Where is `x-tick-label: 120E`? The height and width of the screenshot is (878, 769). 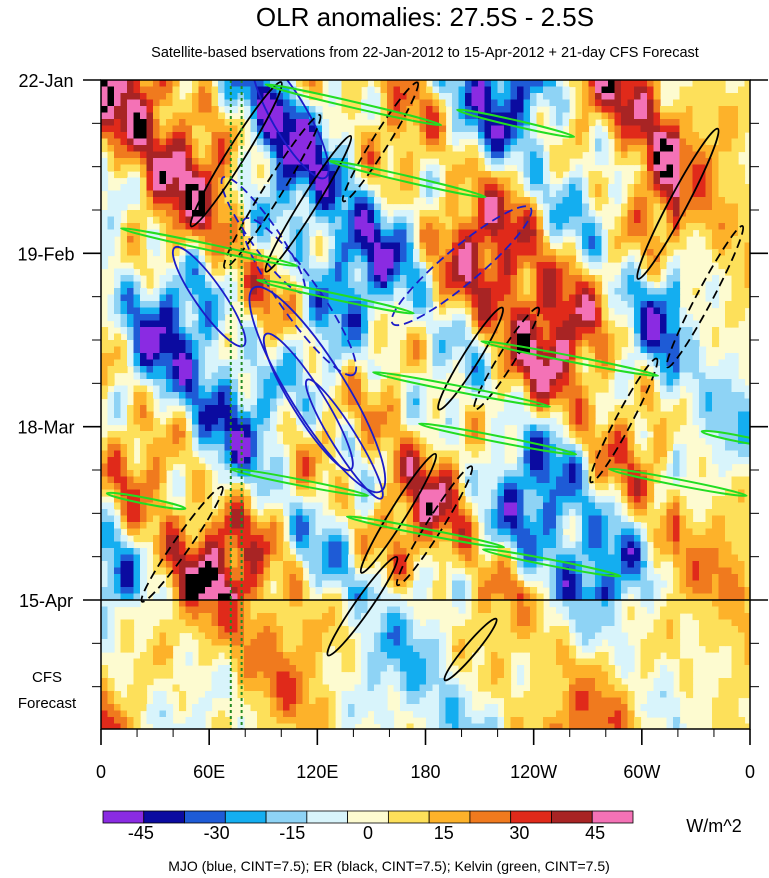 x-tick-label: 120E is located at coordinates (317, 772).